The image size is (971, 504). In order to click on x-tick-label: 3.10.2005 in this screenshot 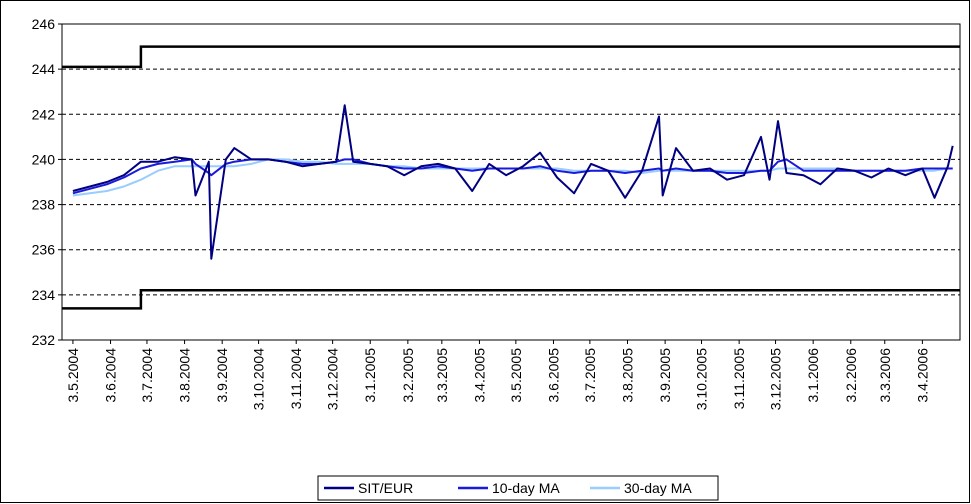, I will do `click(702, 379)`.